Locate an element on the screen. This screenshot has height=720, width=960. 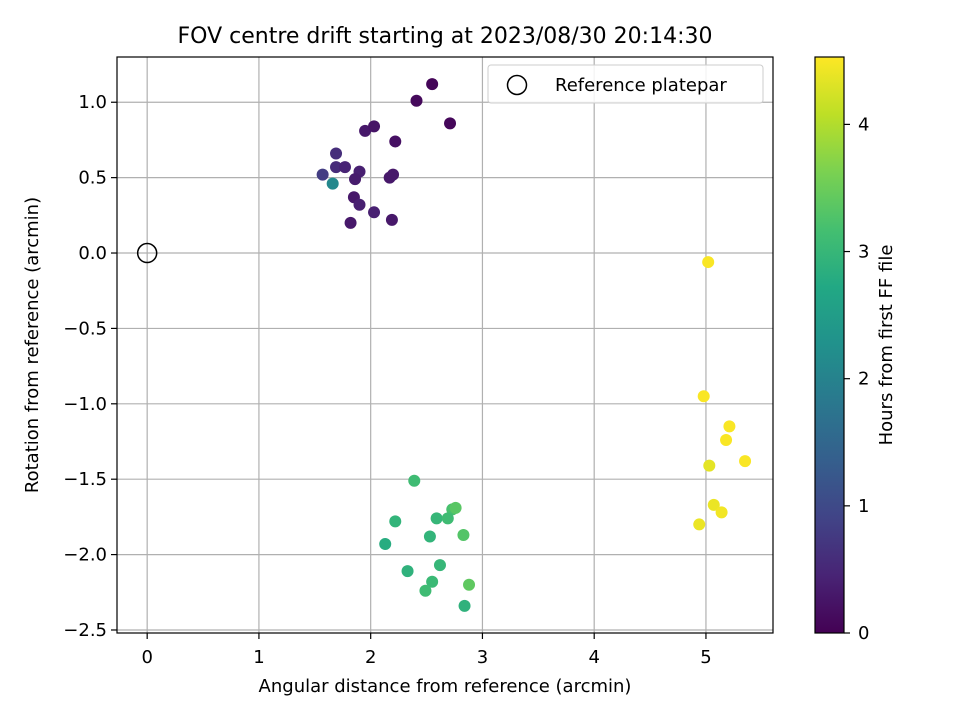
legend-reference-marker is located at coordinates (517, 85).